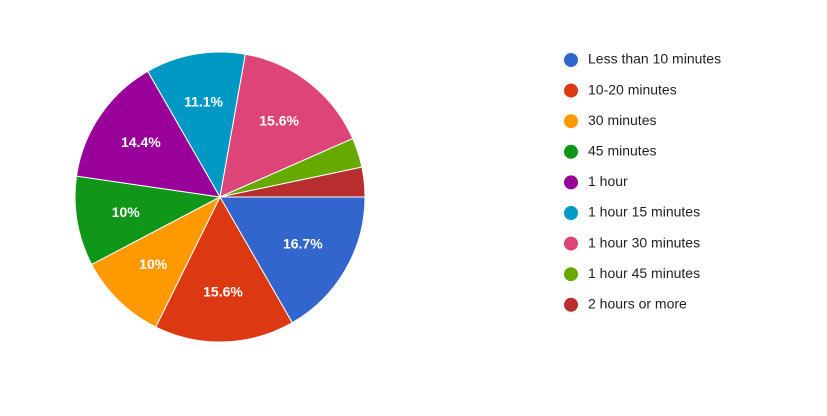 This screenshot has width=827, height=416. Describe the element at coordinates (654, 59) in the screenshot. I see `legend-label: Less than 10 minutes` at that location.